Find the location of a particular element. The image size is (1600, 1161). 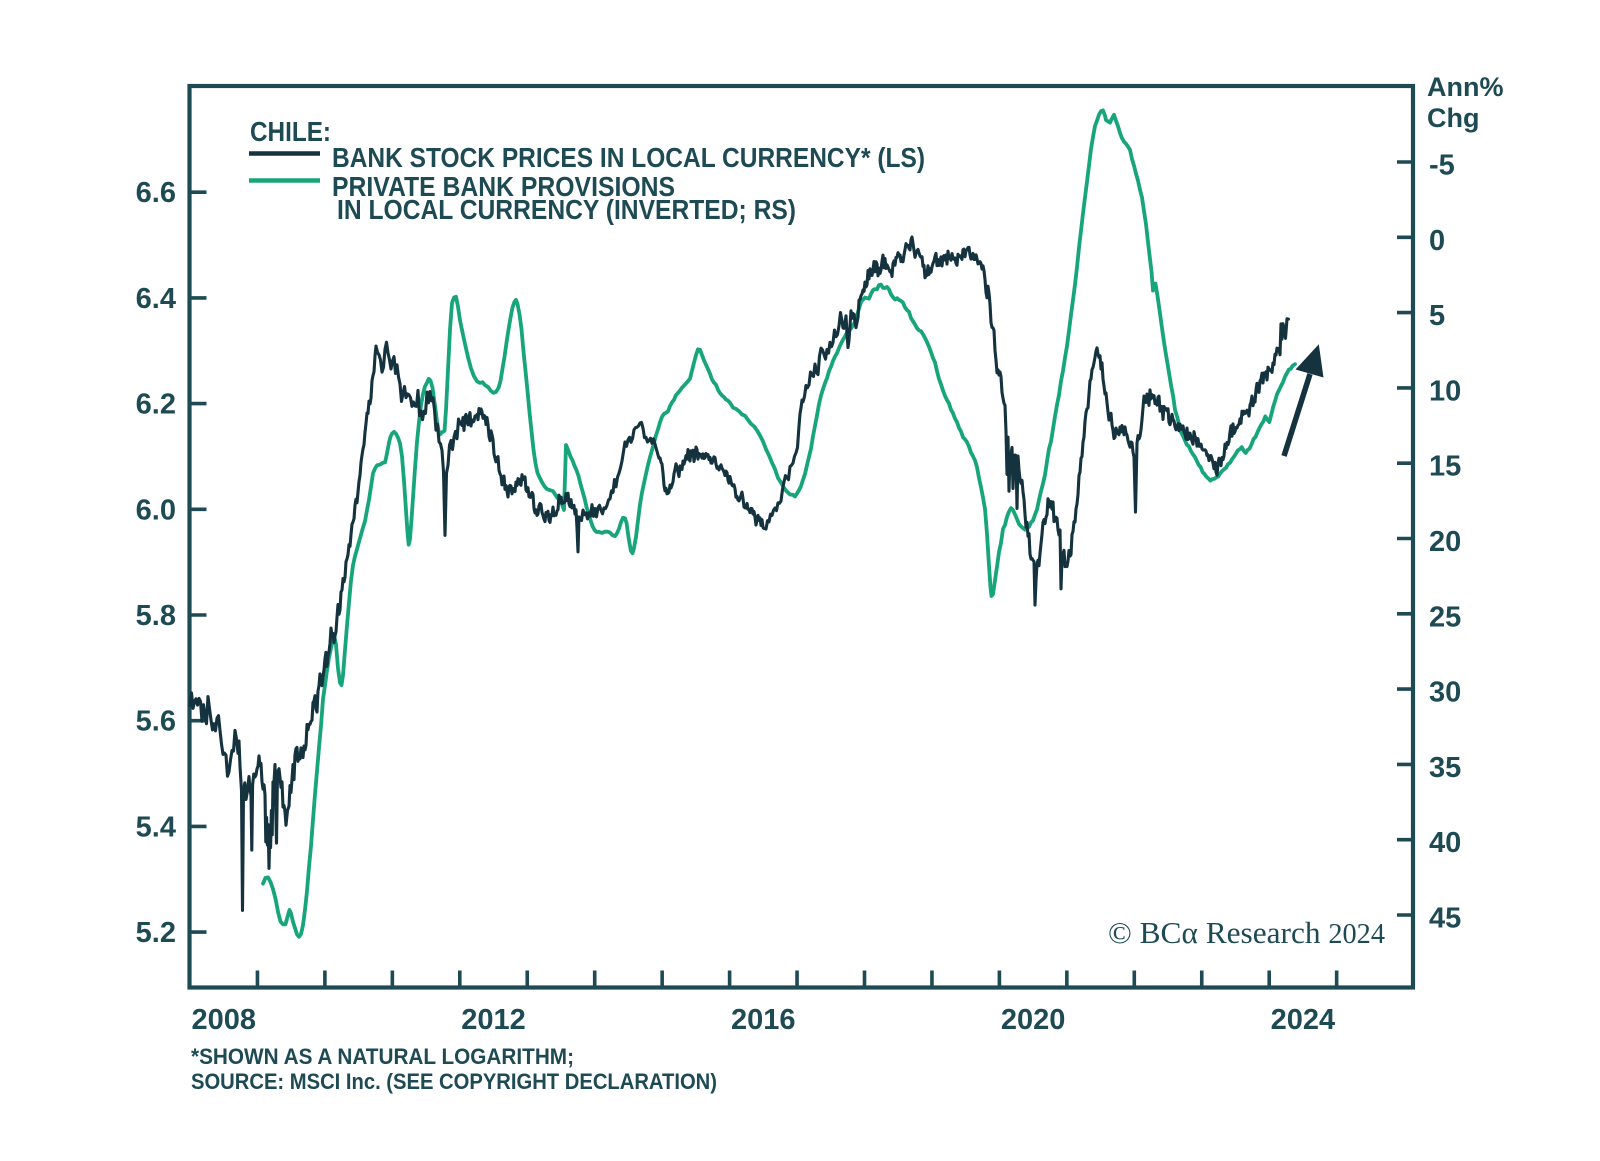

svg-text: 6.0 is located at coordinates (156, 510).